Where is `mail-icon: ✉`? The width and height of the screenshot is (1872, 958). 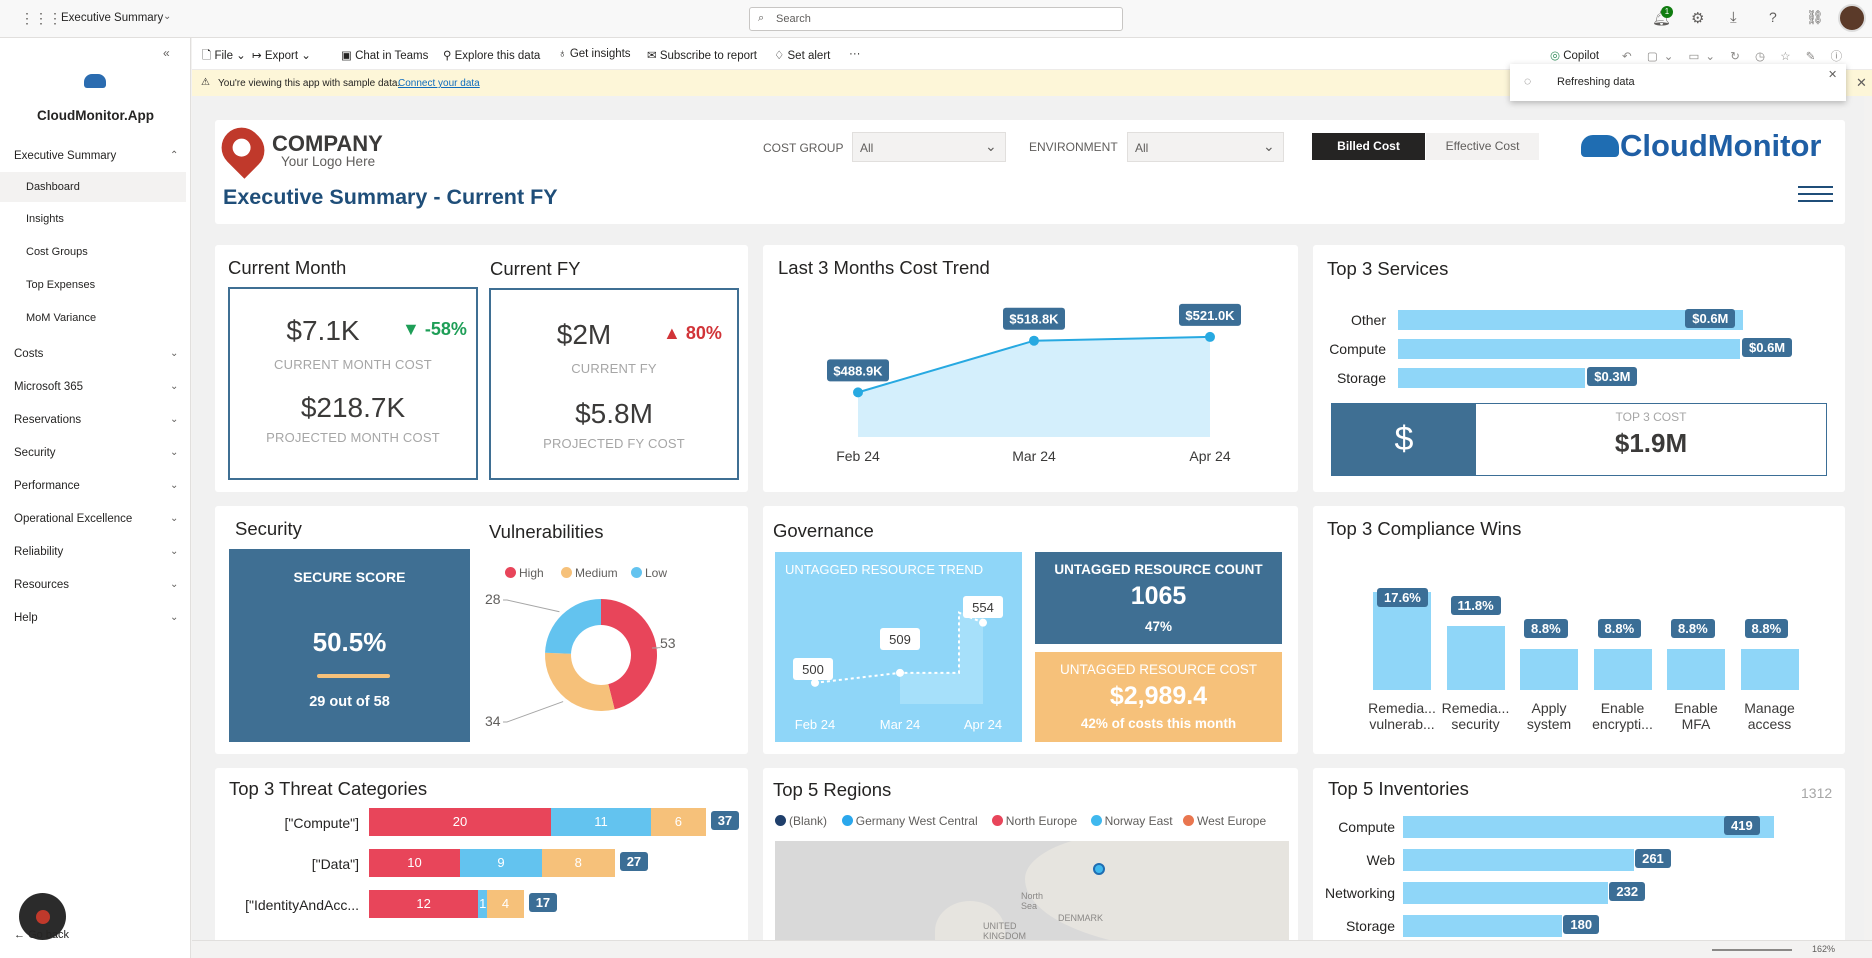 mail-icon: ✉ is located at coordinates (653, 56).